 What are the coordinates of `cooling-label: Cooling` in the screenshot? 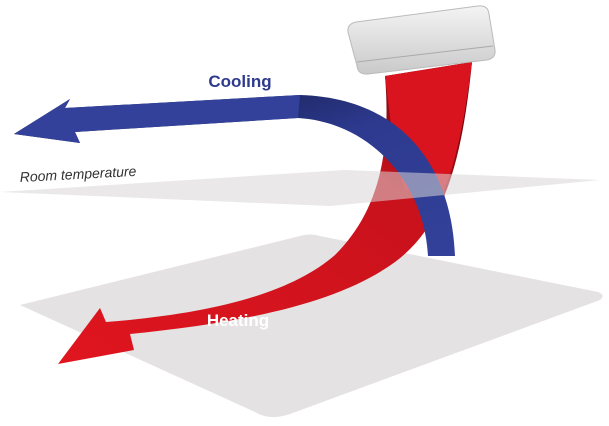 It's located at (239, 81).